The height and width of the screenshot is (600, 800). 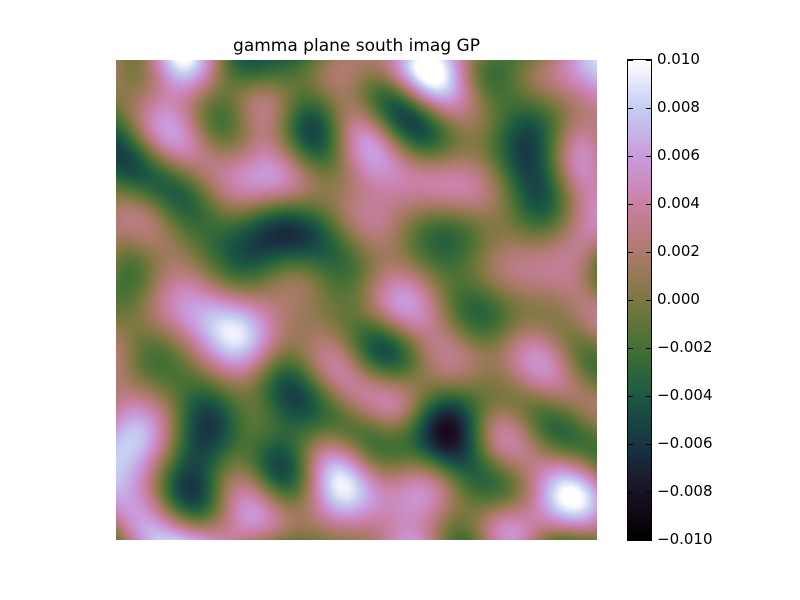 What do you see at coordinates (685, 491) in the screenshot?
I see `colorbar-tick-label: −0.008` at bounding box center [685, 491].